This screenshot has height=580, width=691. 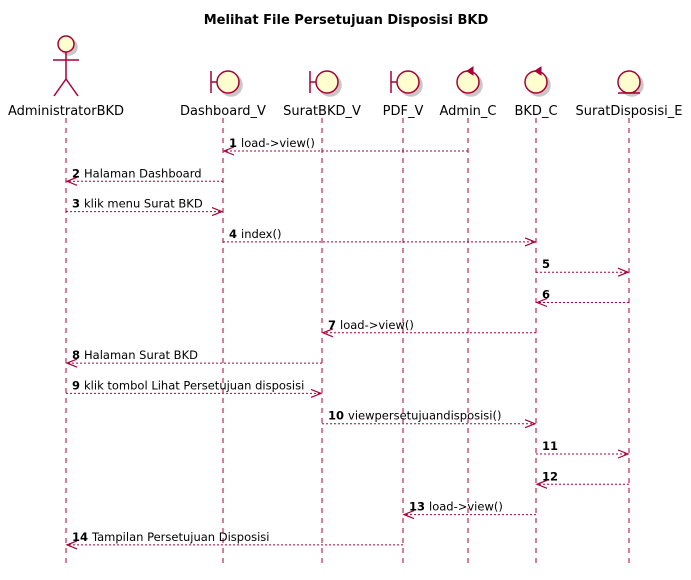 What do you see at coordinates (233, 143) in the screenshot?
I see `message-number: 1` at bounding box center [233, 143].